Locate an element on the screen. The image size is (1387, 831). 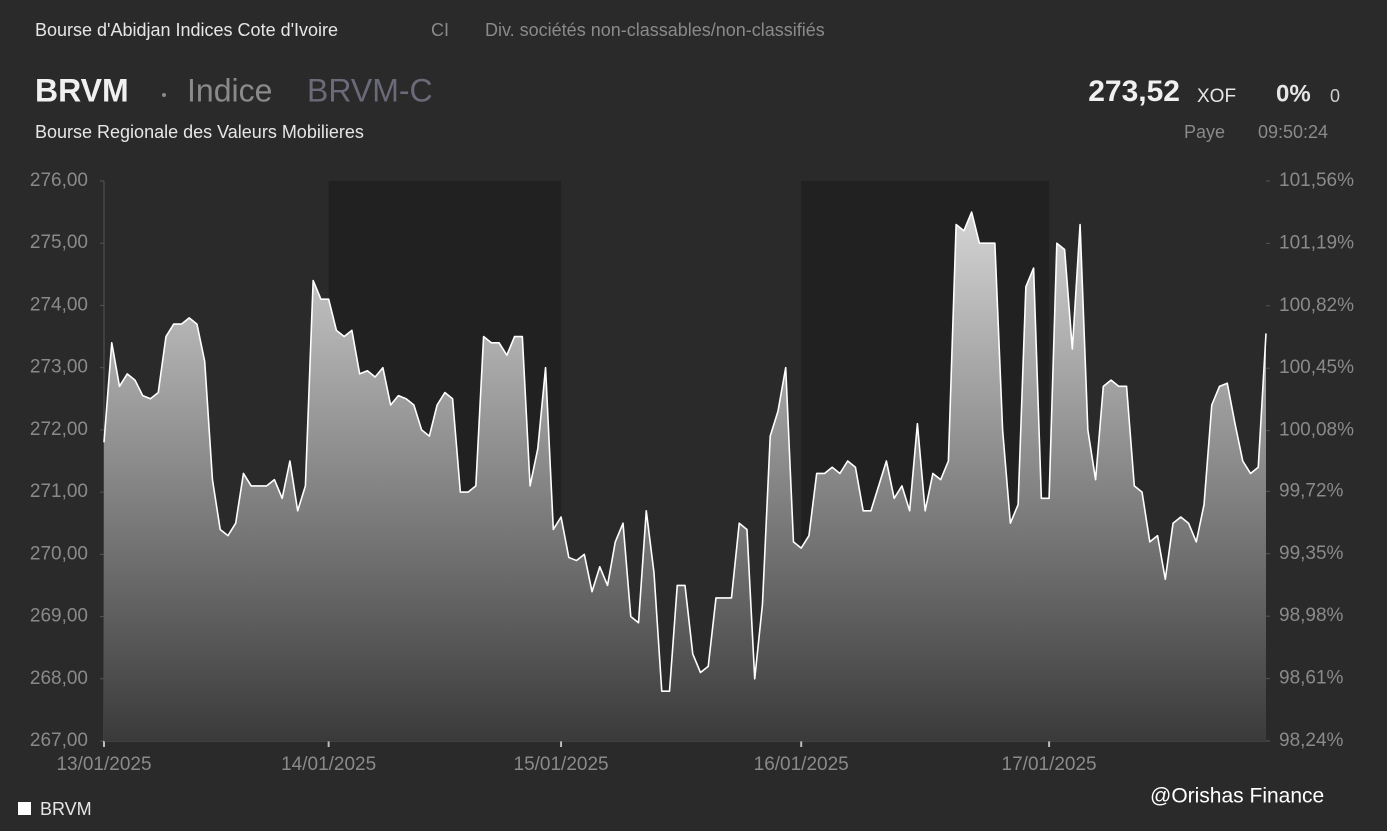
y2-tick-label: 99,72% is located at coordinates (1311, 490).